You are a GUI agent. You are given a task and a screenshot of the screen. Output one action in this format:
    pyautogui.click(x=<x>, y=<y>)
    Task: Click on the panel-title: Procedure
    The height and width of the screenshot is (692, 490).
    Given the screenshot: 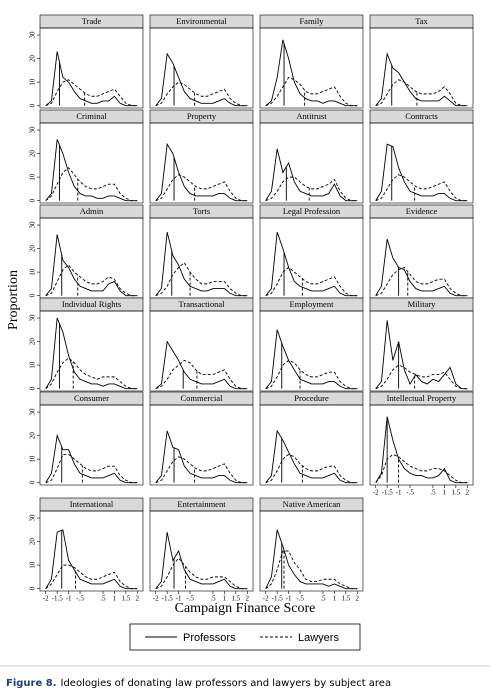 What is the action you would take?
    pyautogui.click(x=311, y=398)
    